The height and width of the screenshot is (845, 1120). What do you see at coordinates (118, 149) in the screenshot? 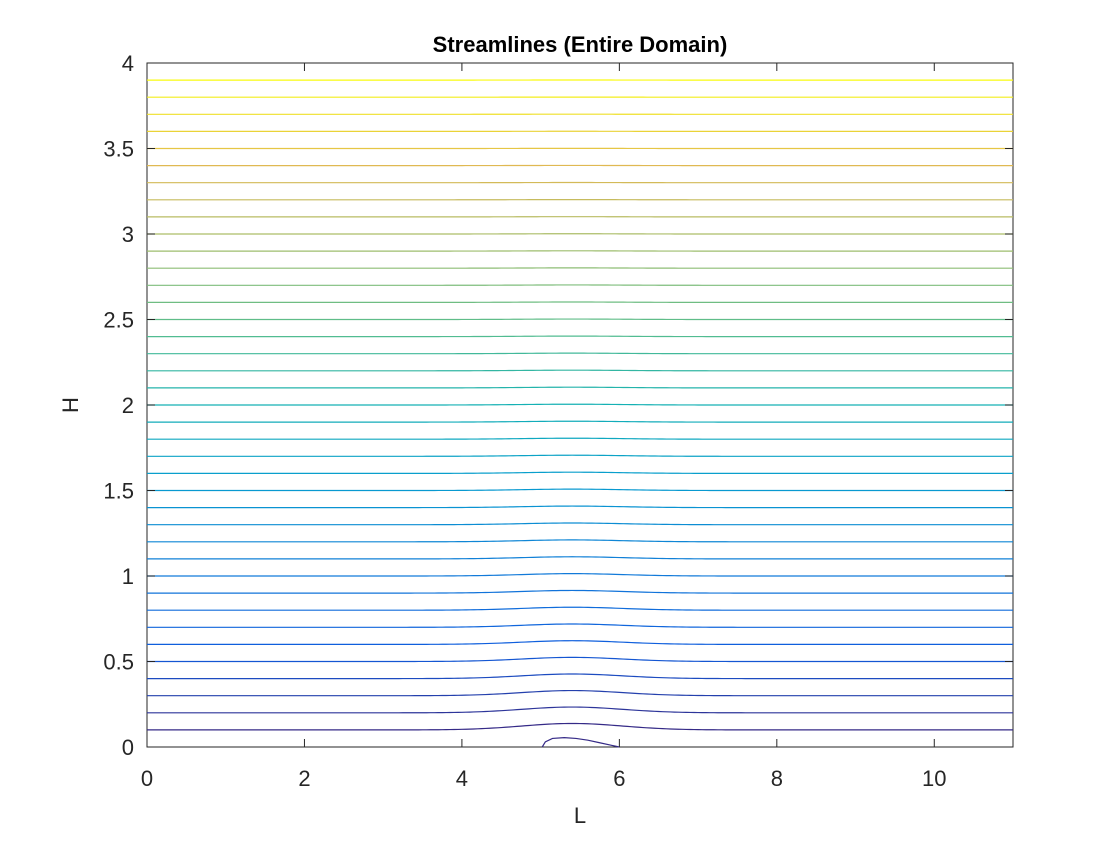
I see `y-tick-label: 3.5` at bounding box center [118, 149].